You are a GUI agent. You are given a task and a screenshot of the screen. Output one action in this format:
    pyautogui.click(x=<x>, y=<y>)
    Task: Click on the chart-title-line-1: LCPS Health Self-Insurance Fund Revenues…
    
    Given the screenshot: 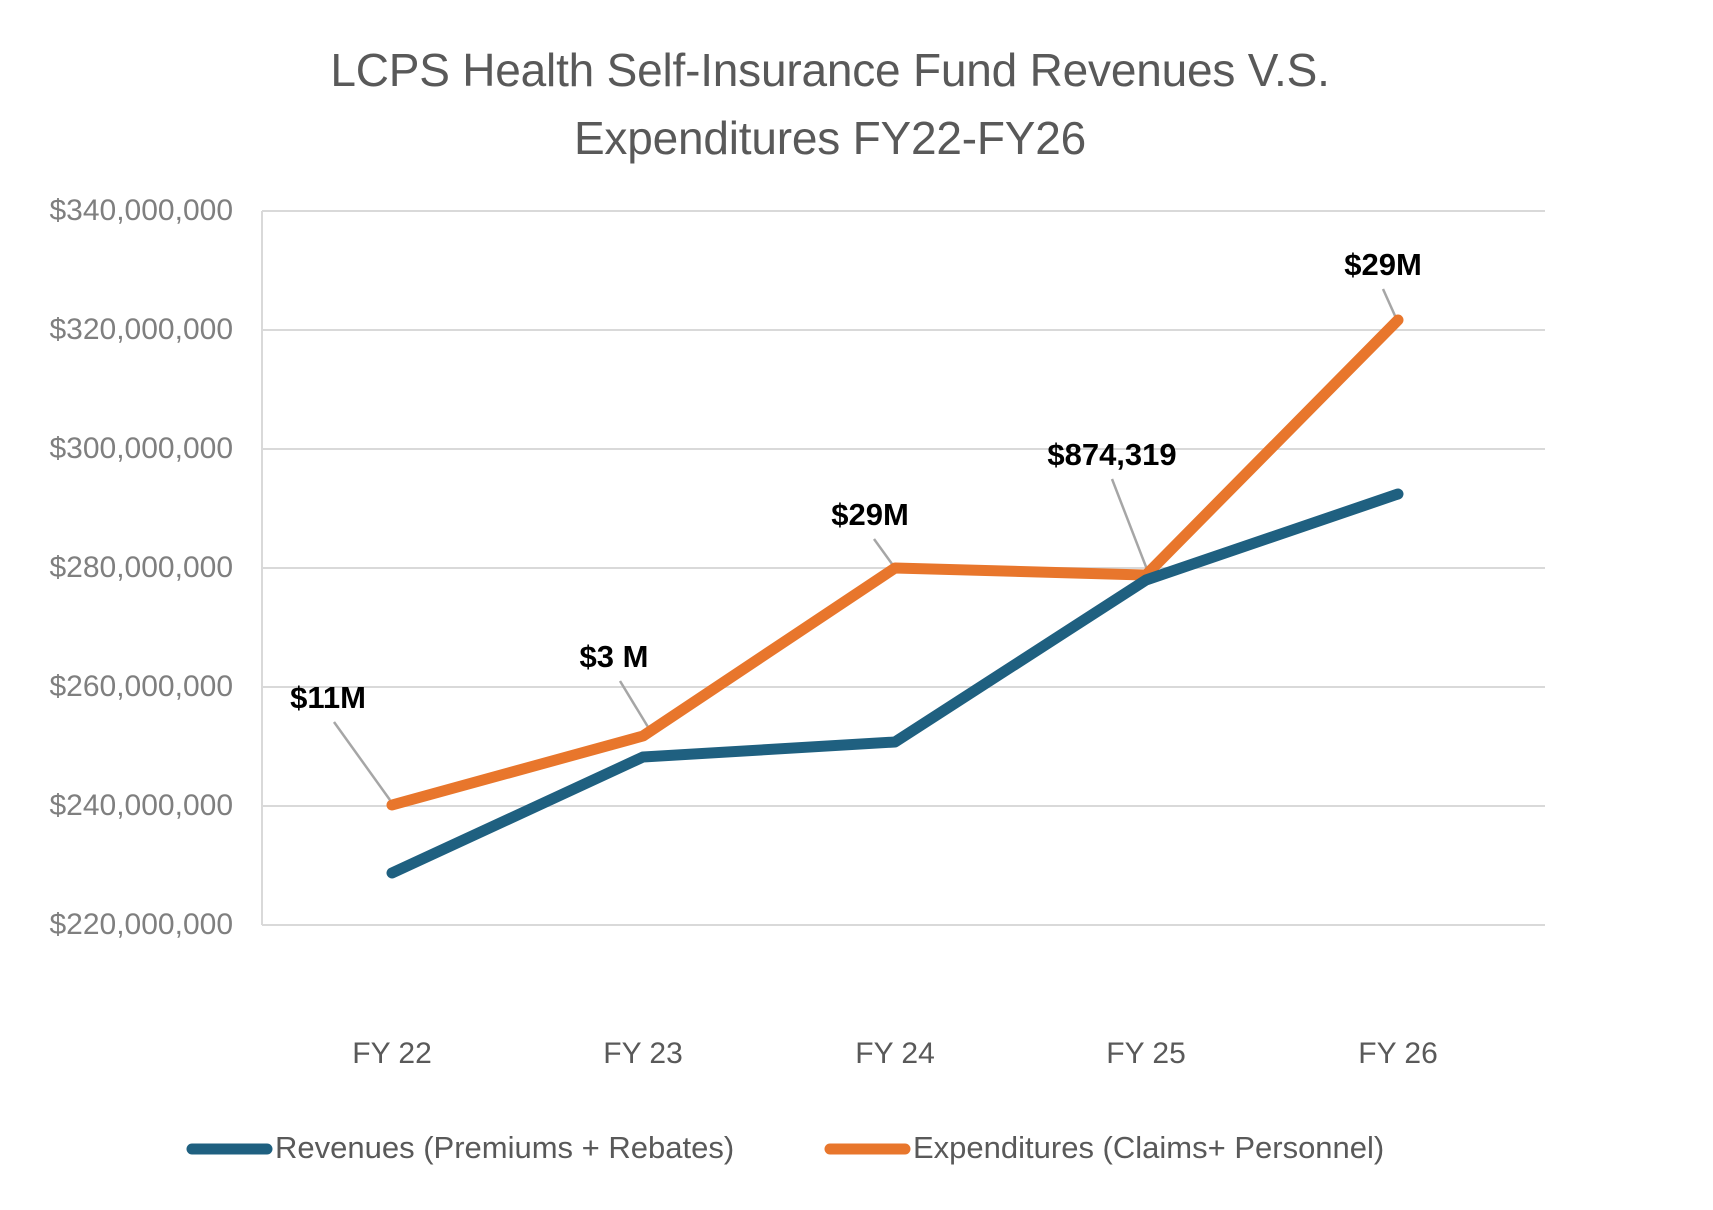 What is the action you would take?
    pyautogui.click(x=830, y=70)
    